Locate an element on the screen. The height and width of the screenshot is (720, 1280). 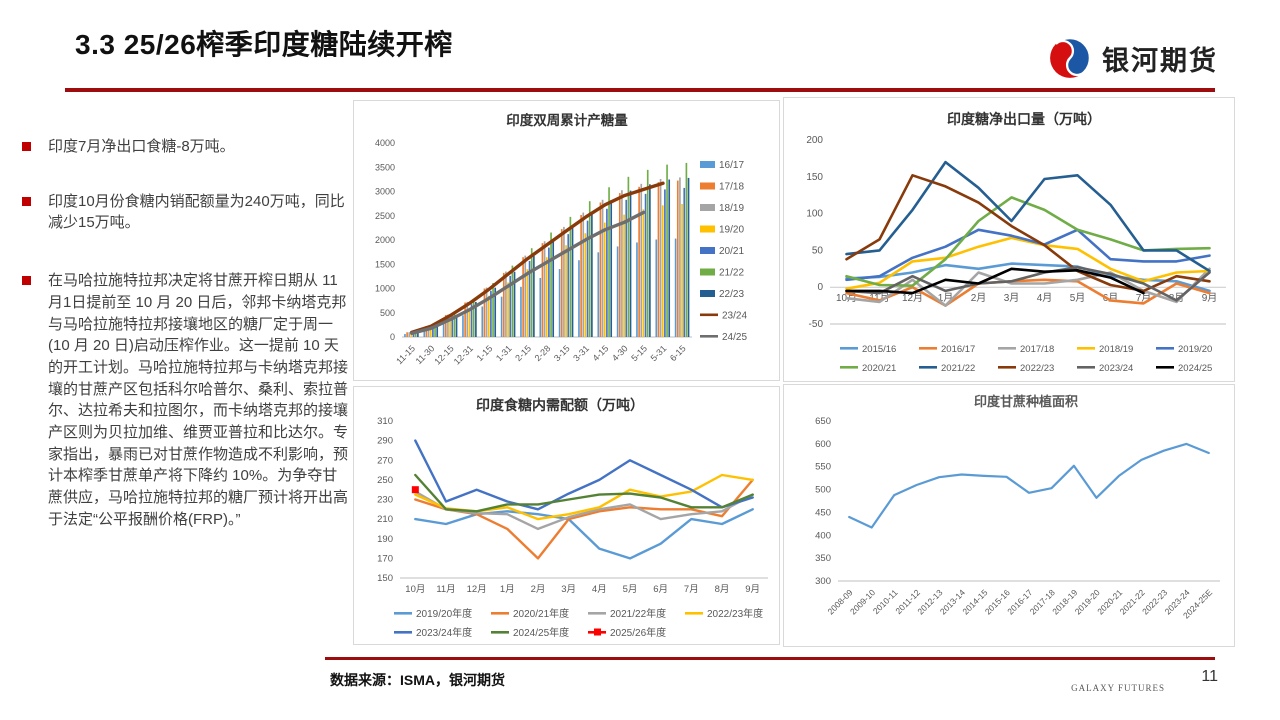
svg-text: 0 is located at coordinates (820, 287).